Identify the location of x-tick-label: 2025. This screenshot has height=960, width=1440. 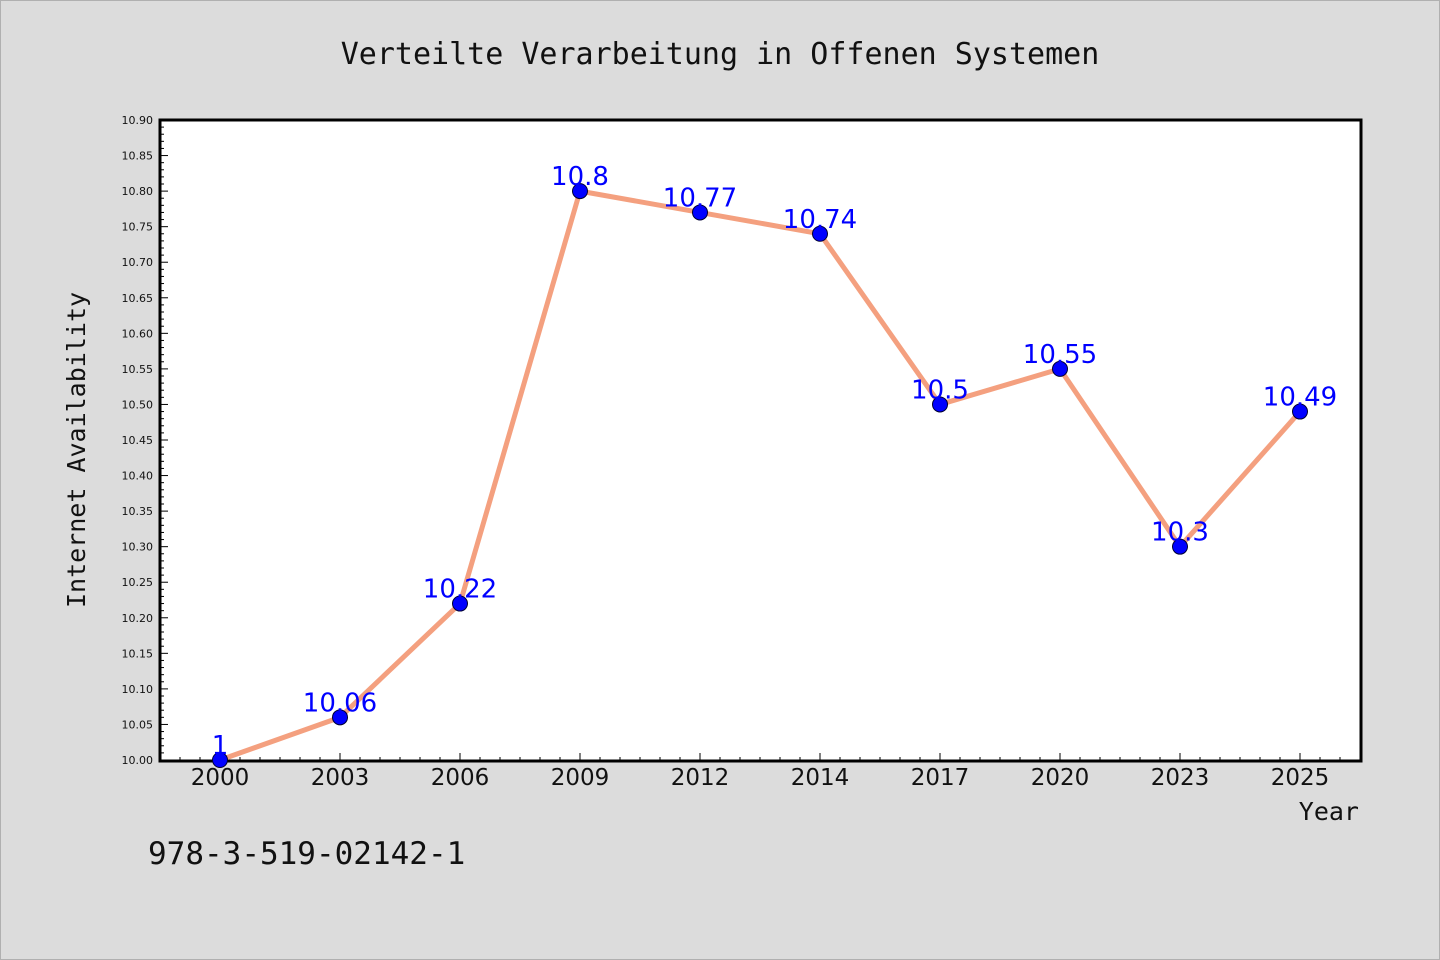
(1300, 778).